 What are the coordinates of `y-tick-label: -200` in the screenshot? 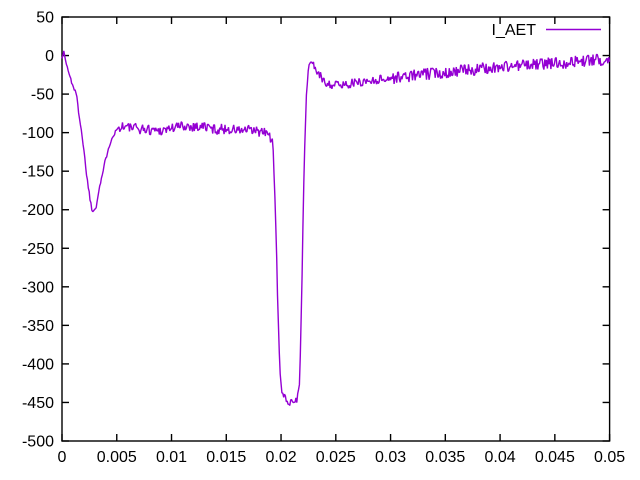 It's located at (38, 210).